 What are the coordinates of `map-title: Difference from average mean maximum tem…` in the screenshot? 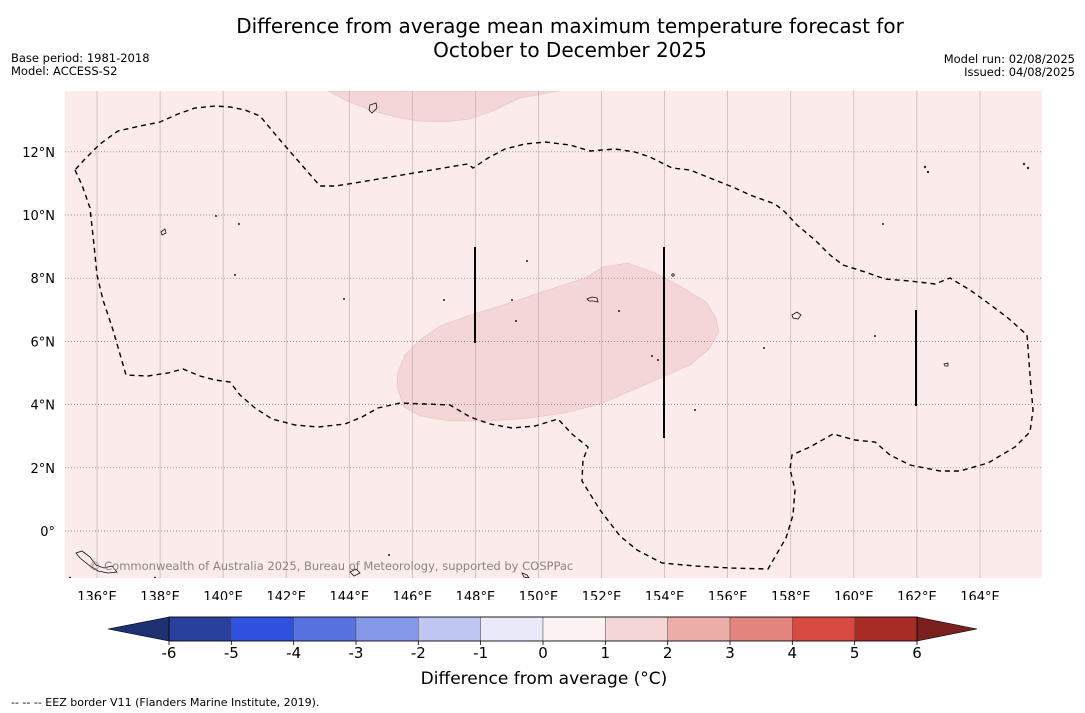 It's located at (542, 38).